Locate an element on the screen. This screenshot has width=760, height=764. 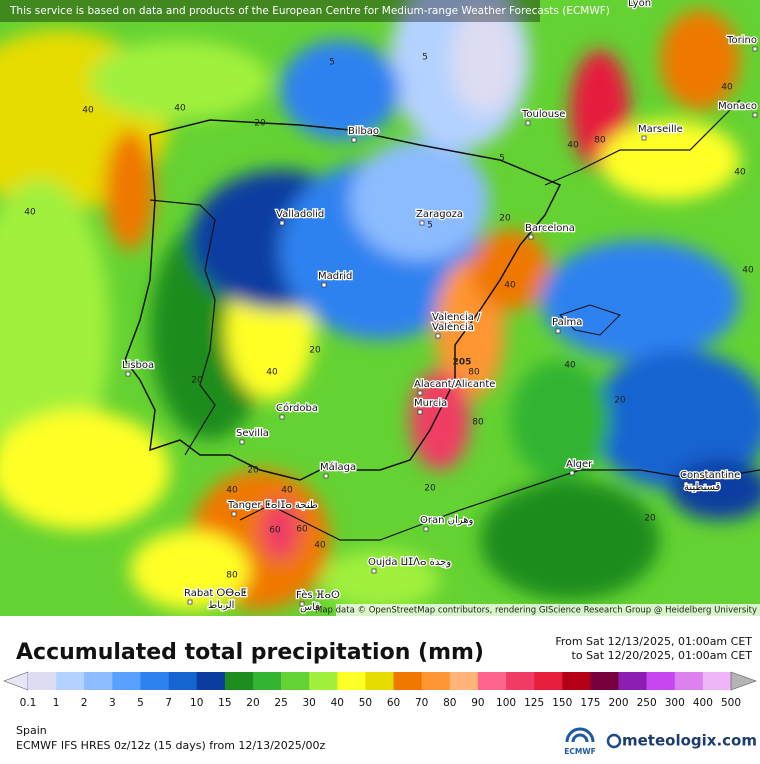
legend-tick-label: 30 is located at coordinates (309, 703).